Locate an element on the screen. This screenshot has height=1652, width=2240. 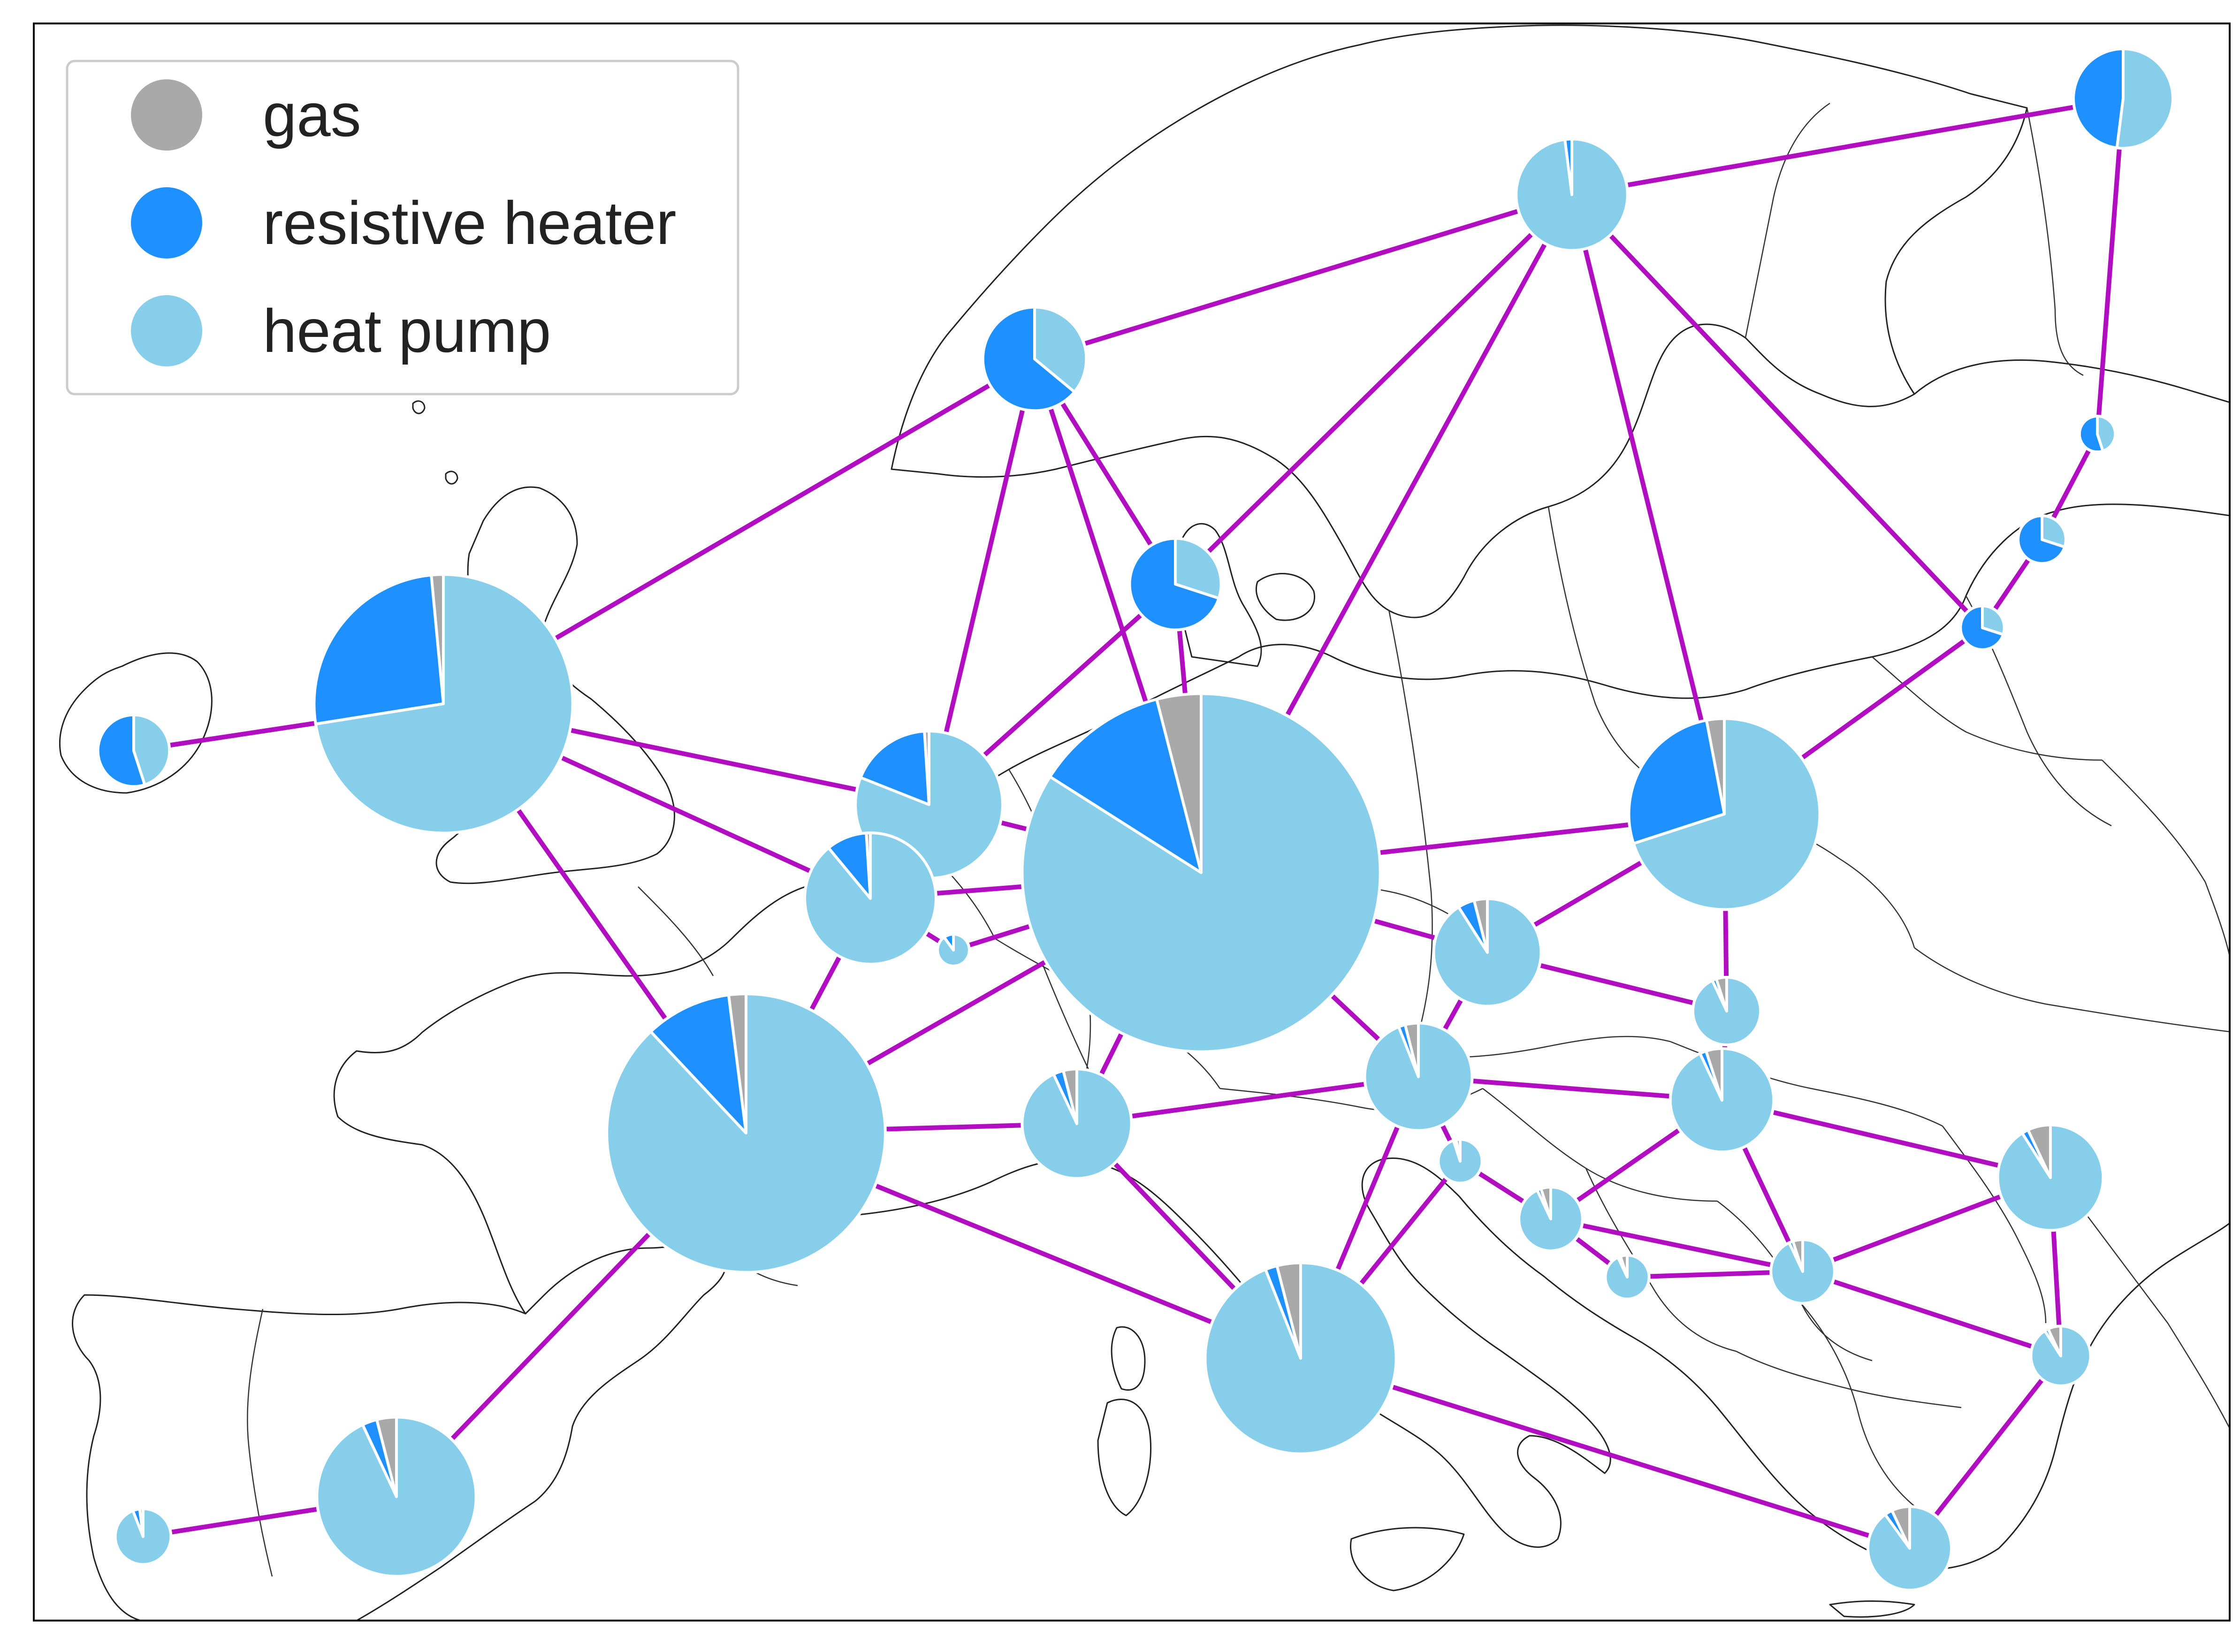
pie-se is located at coordinates (1572, 194).